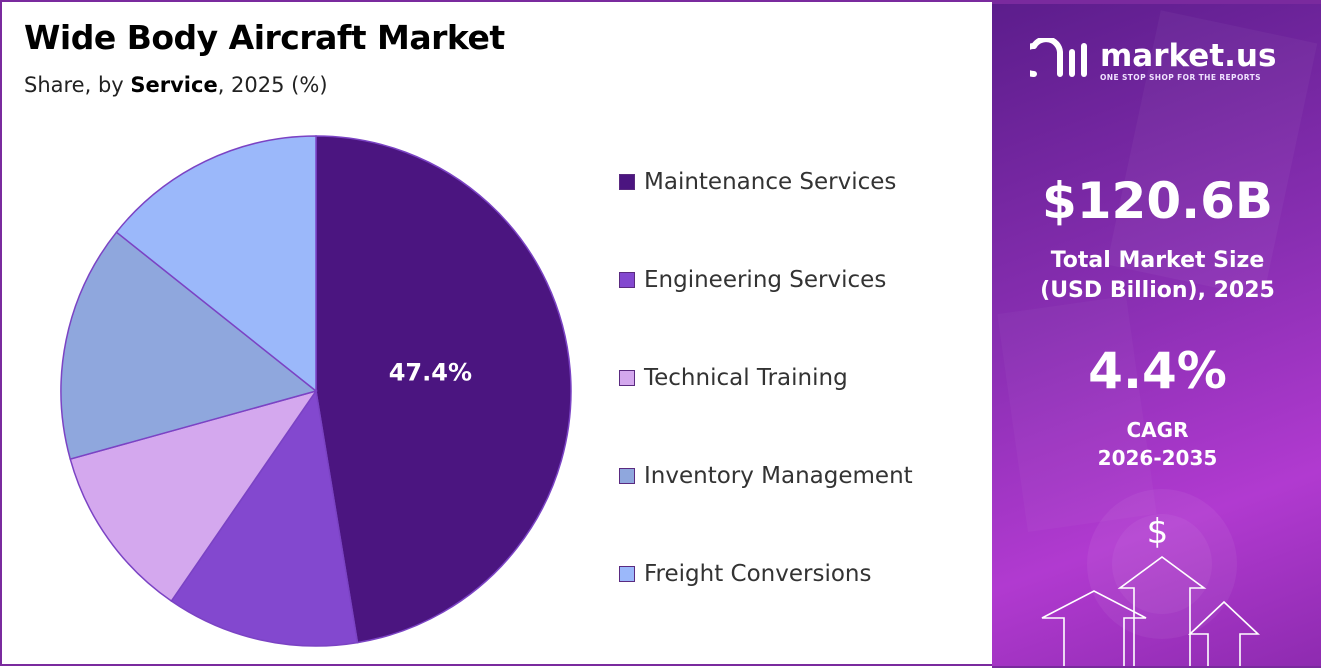 This screenshot has width=1321, height=668. Describe the element at coordinates (1157, 430) in the screenshot. I see `cagr-label: CAGR` at that location.